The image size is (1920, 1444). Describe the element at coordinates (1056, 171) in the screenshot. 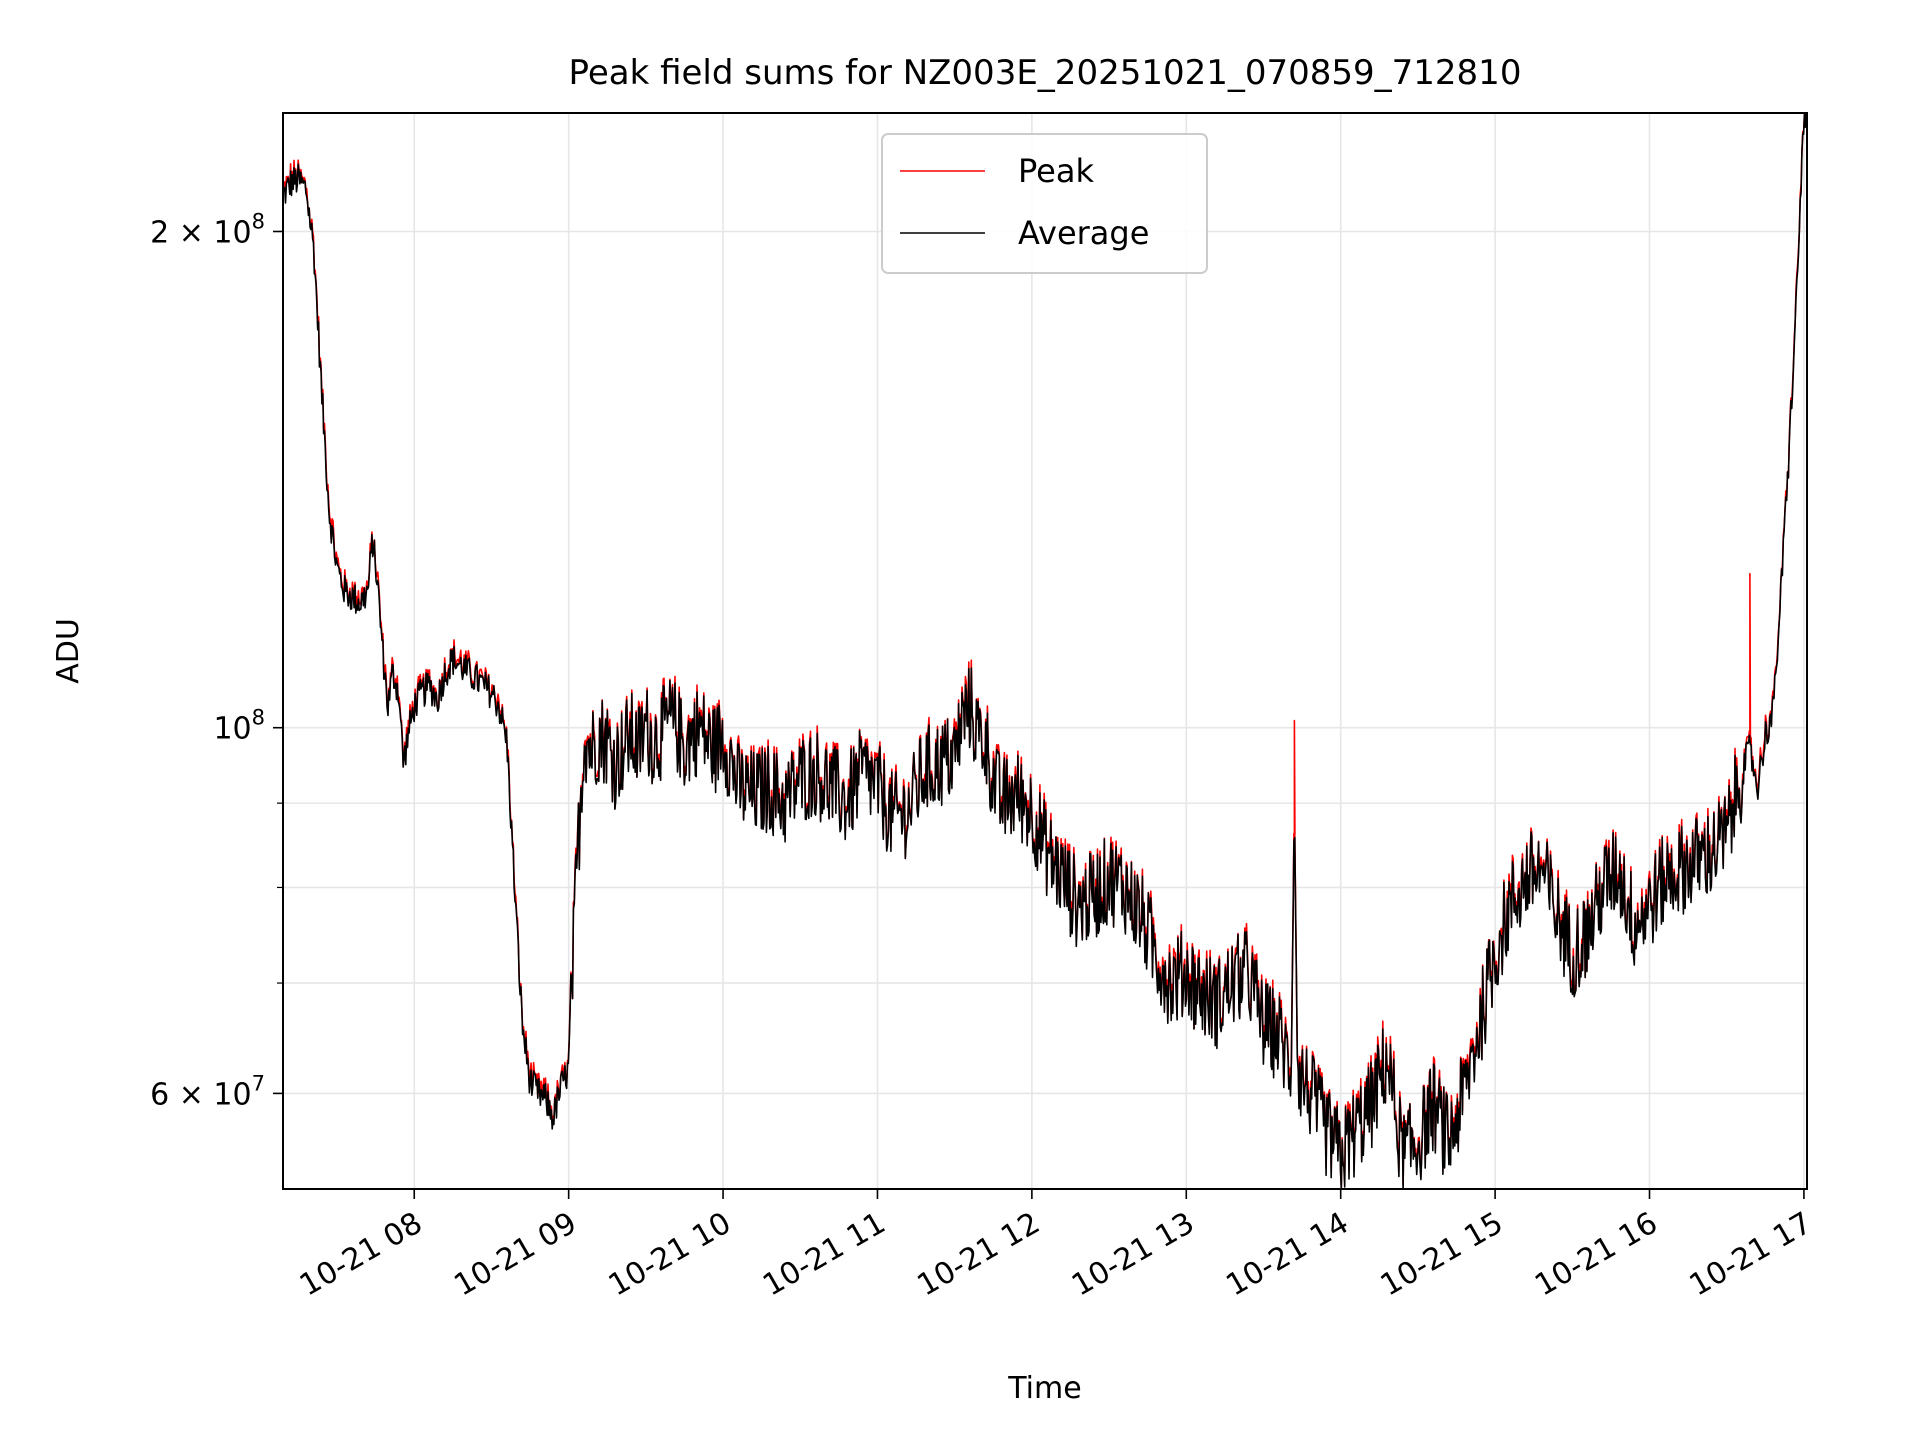

I see `legend-peak-label: Peak` at that location.